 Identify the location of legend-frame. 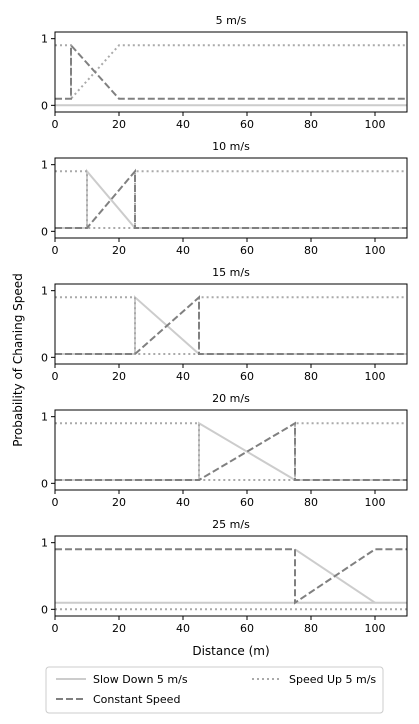
(214, 690).